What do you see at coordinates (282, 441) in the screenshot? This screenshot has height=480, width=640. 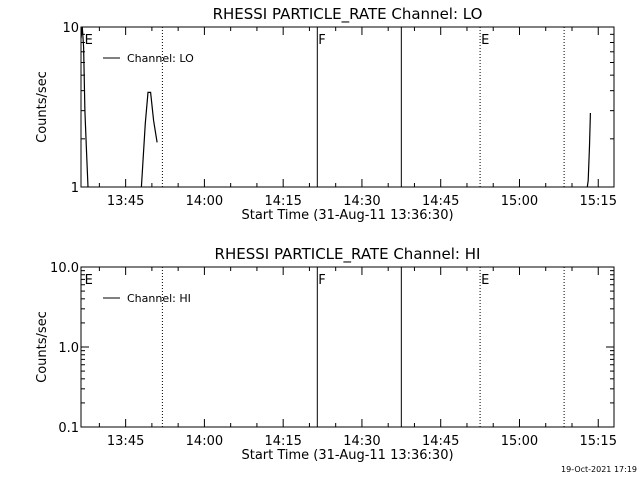 I see `panel-2-x-tick-label: 14:15` at bounding box center [282, 441].